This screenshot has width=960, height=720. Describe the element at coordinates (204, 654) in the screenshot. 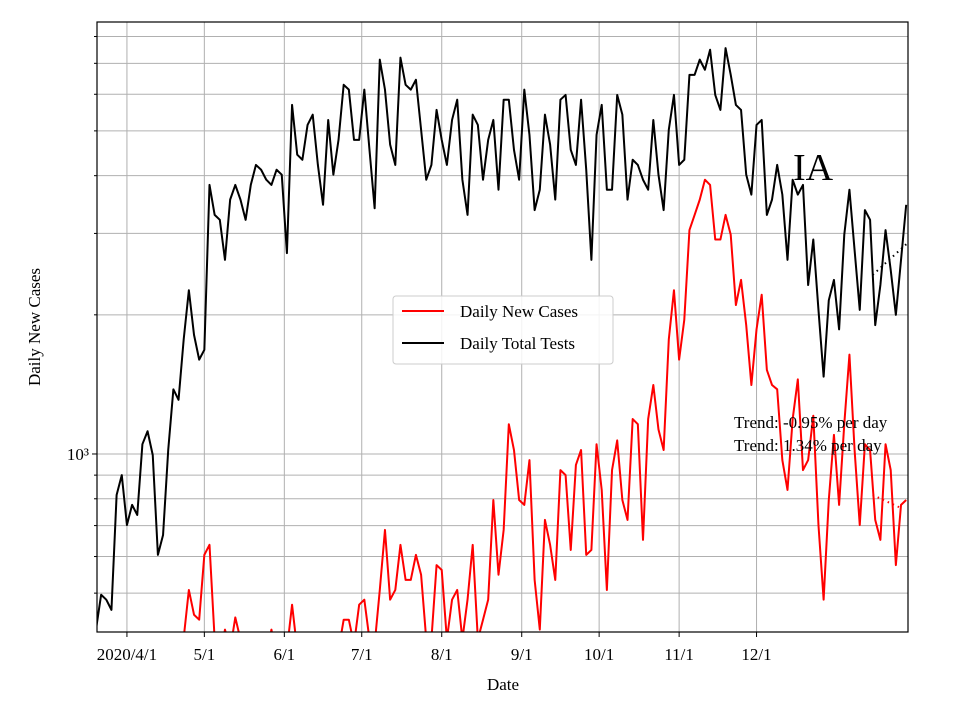

I see `x-tick-label: 5/1` at that location.